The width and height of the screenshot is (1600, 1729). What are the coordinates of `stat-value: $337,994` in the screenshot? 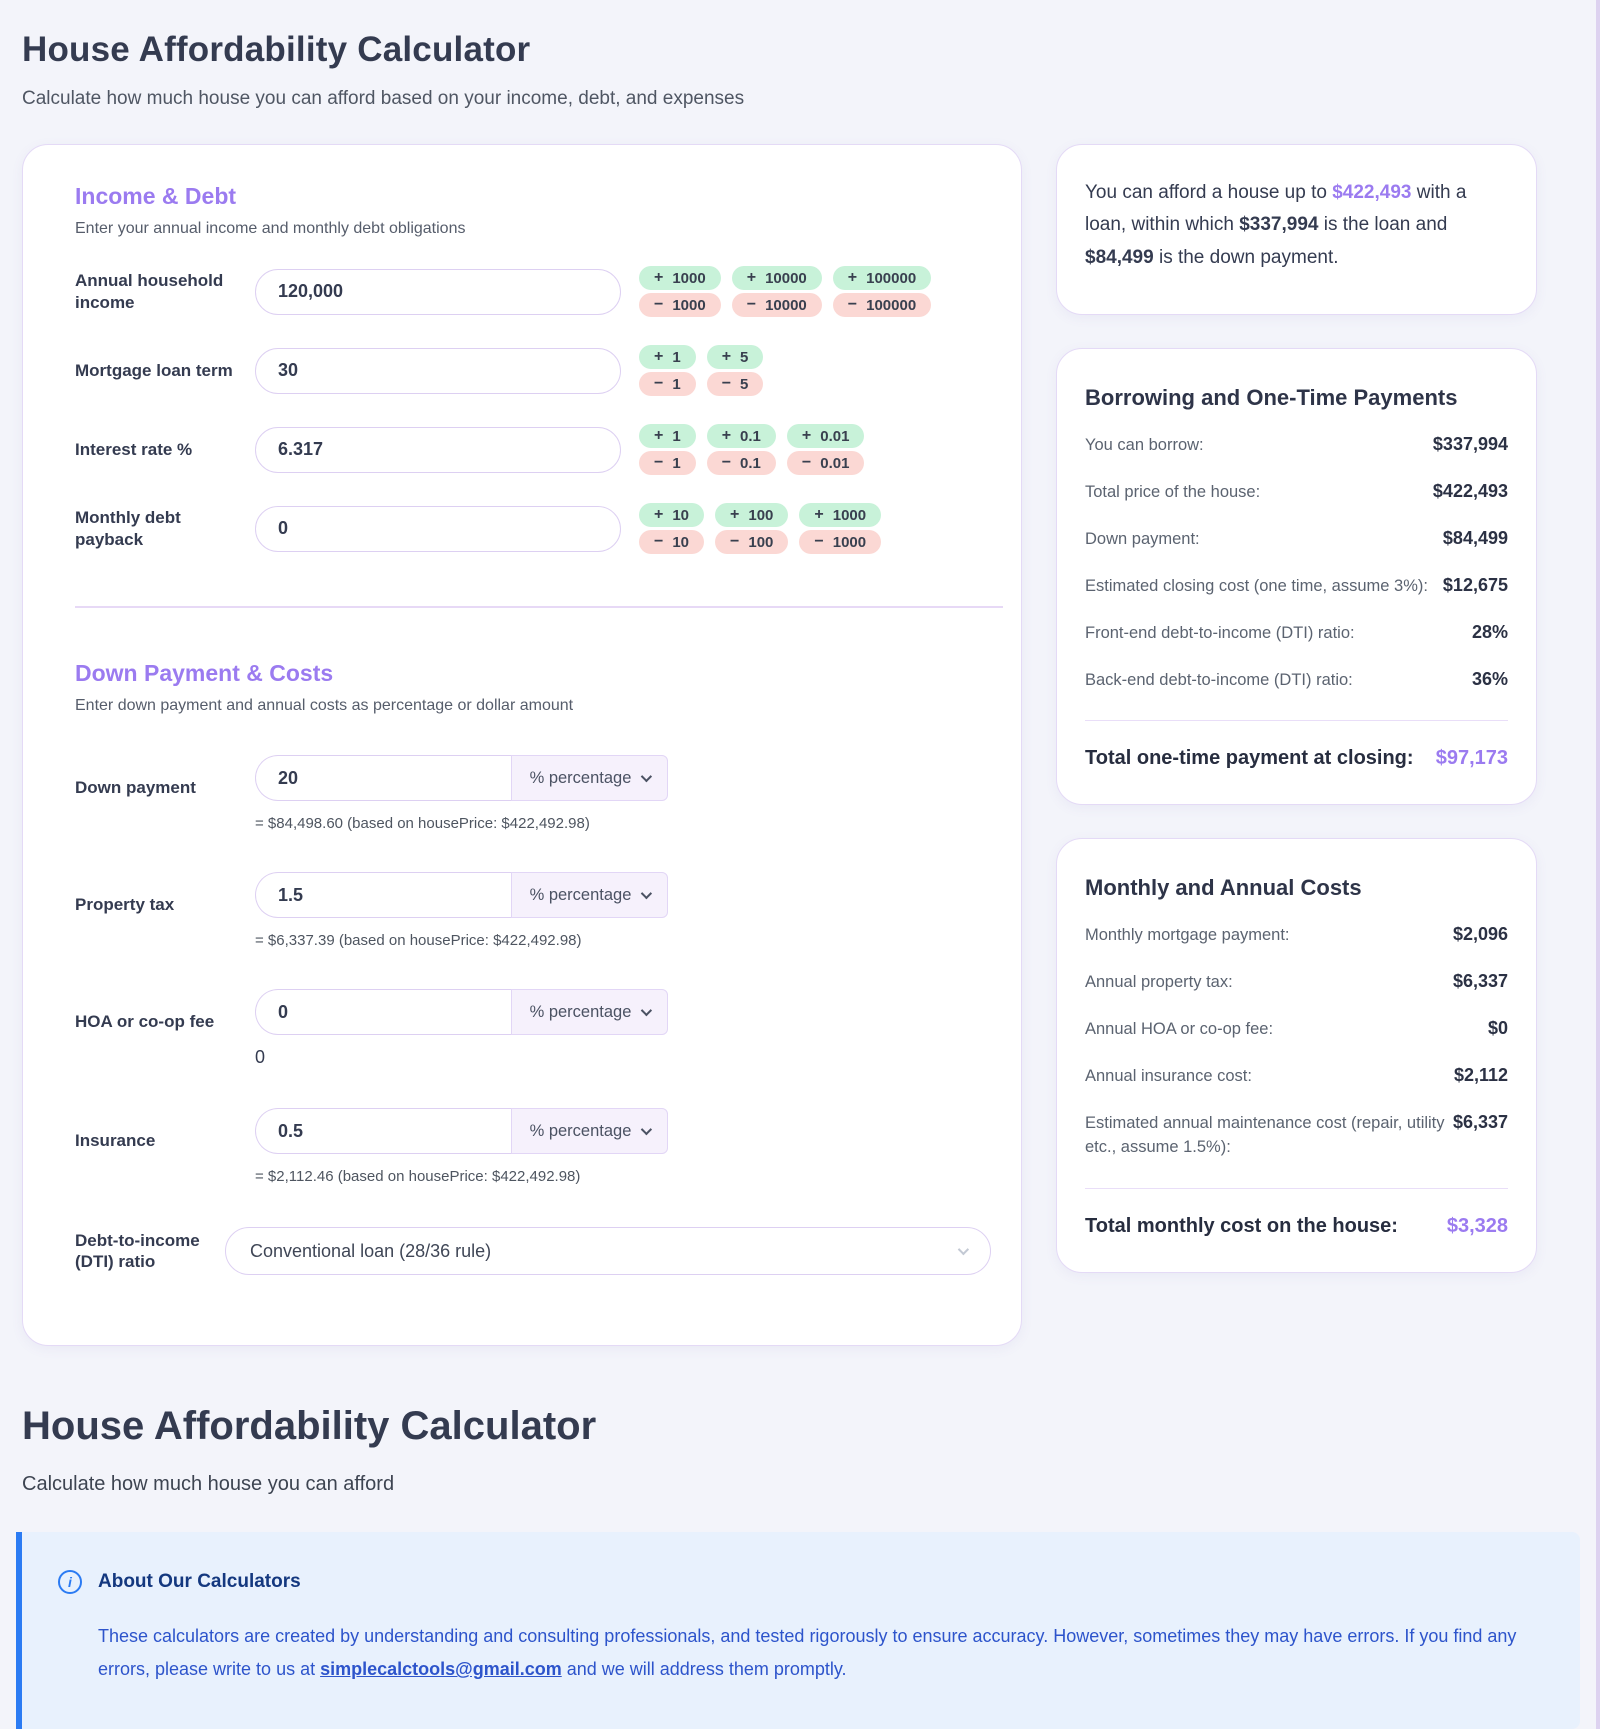 It's located at (1470, 443).